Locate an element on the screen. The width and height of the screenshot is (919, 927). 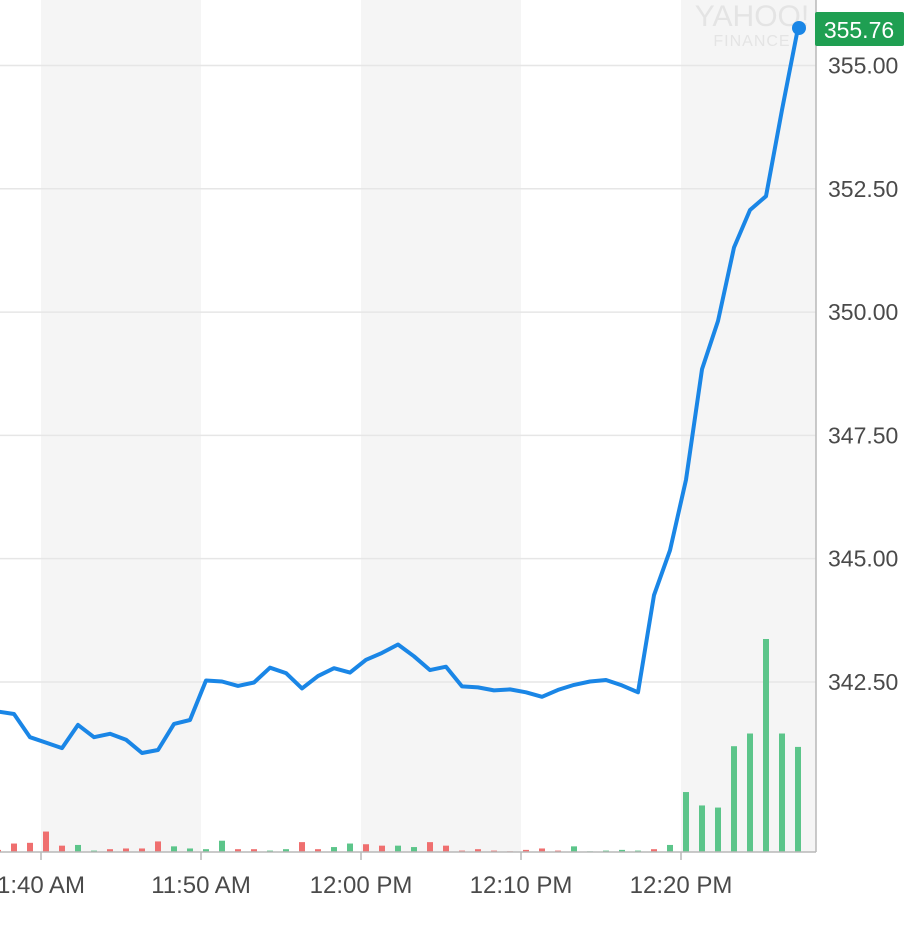
y-tick-label: 345.00 is located at coordinates (863, 559).